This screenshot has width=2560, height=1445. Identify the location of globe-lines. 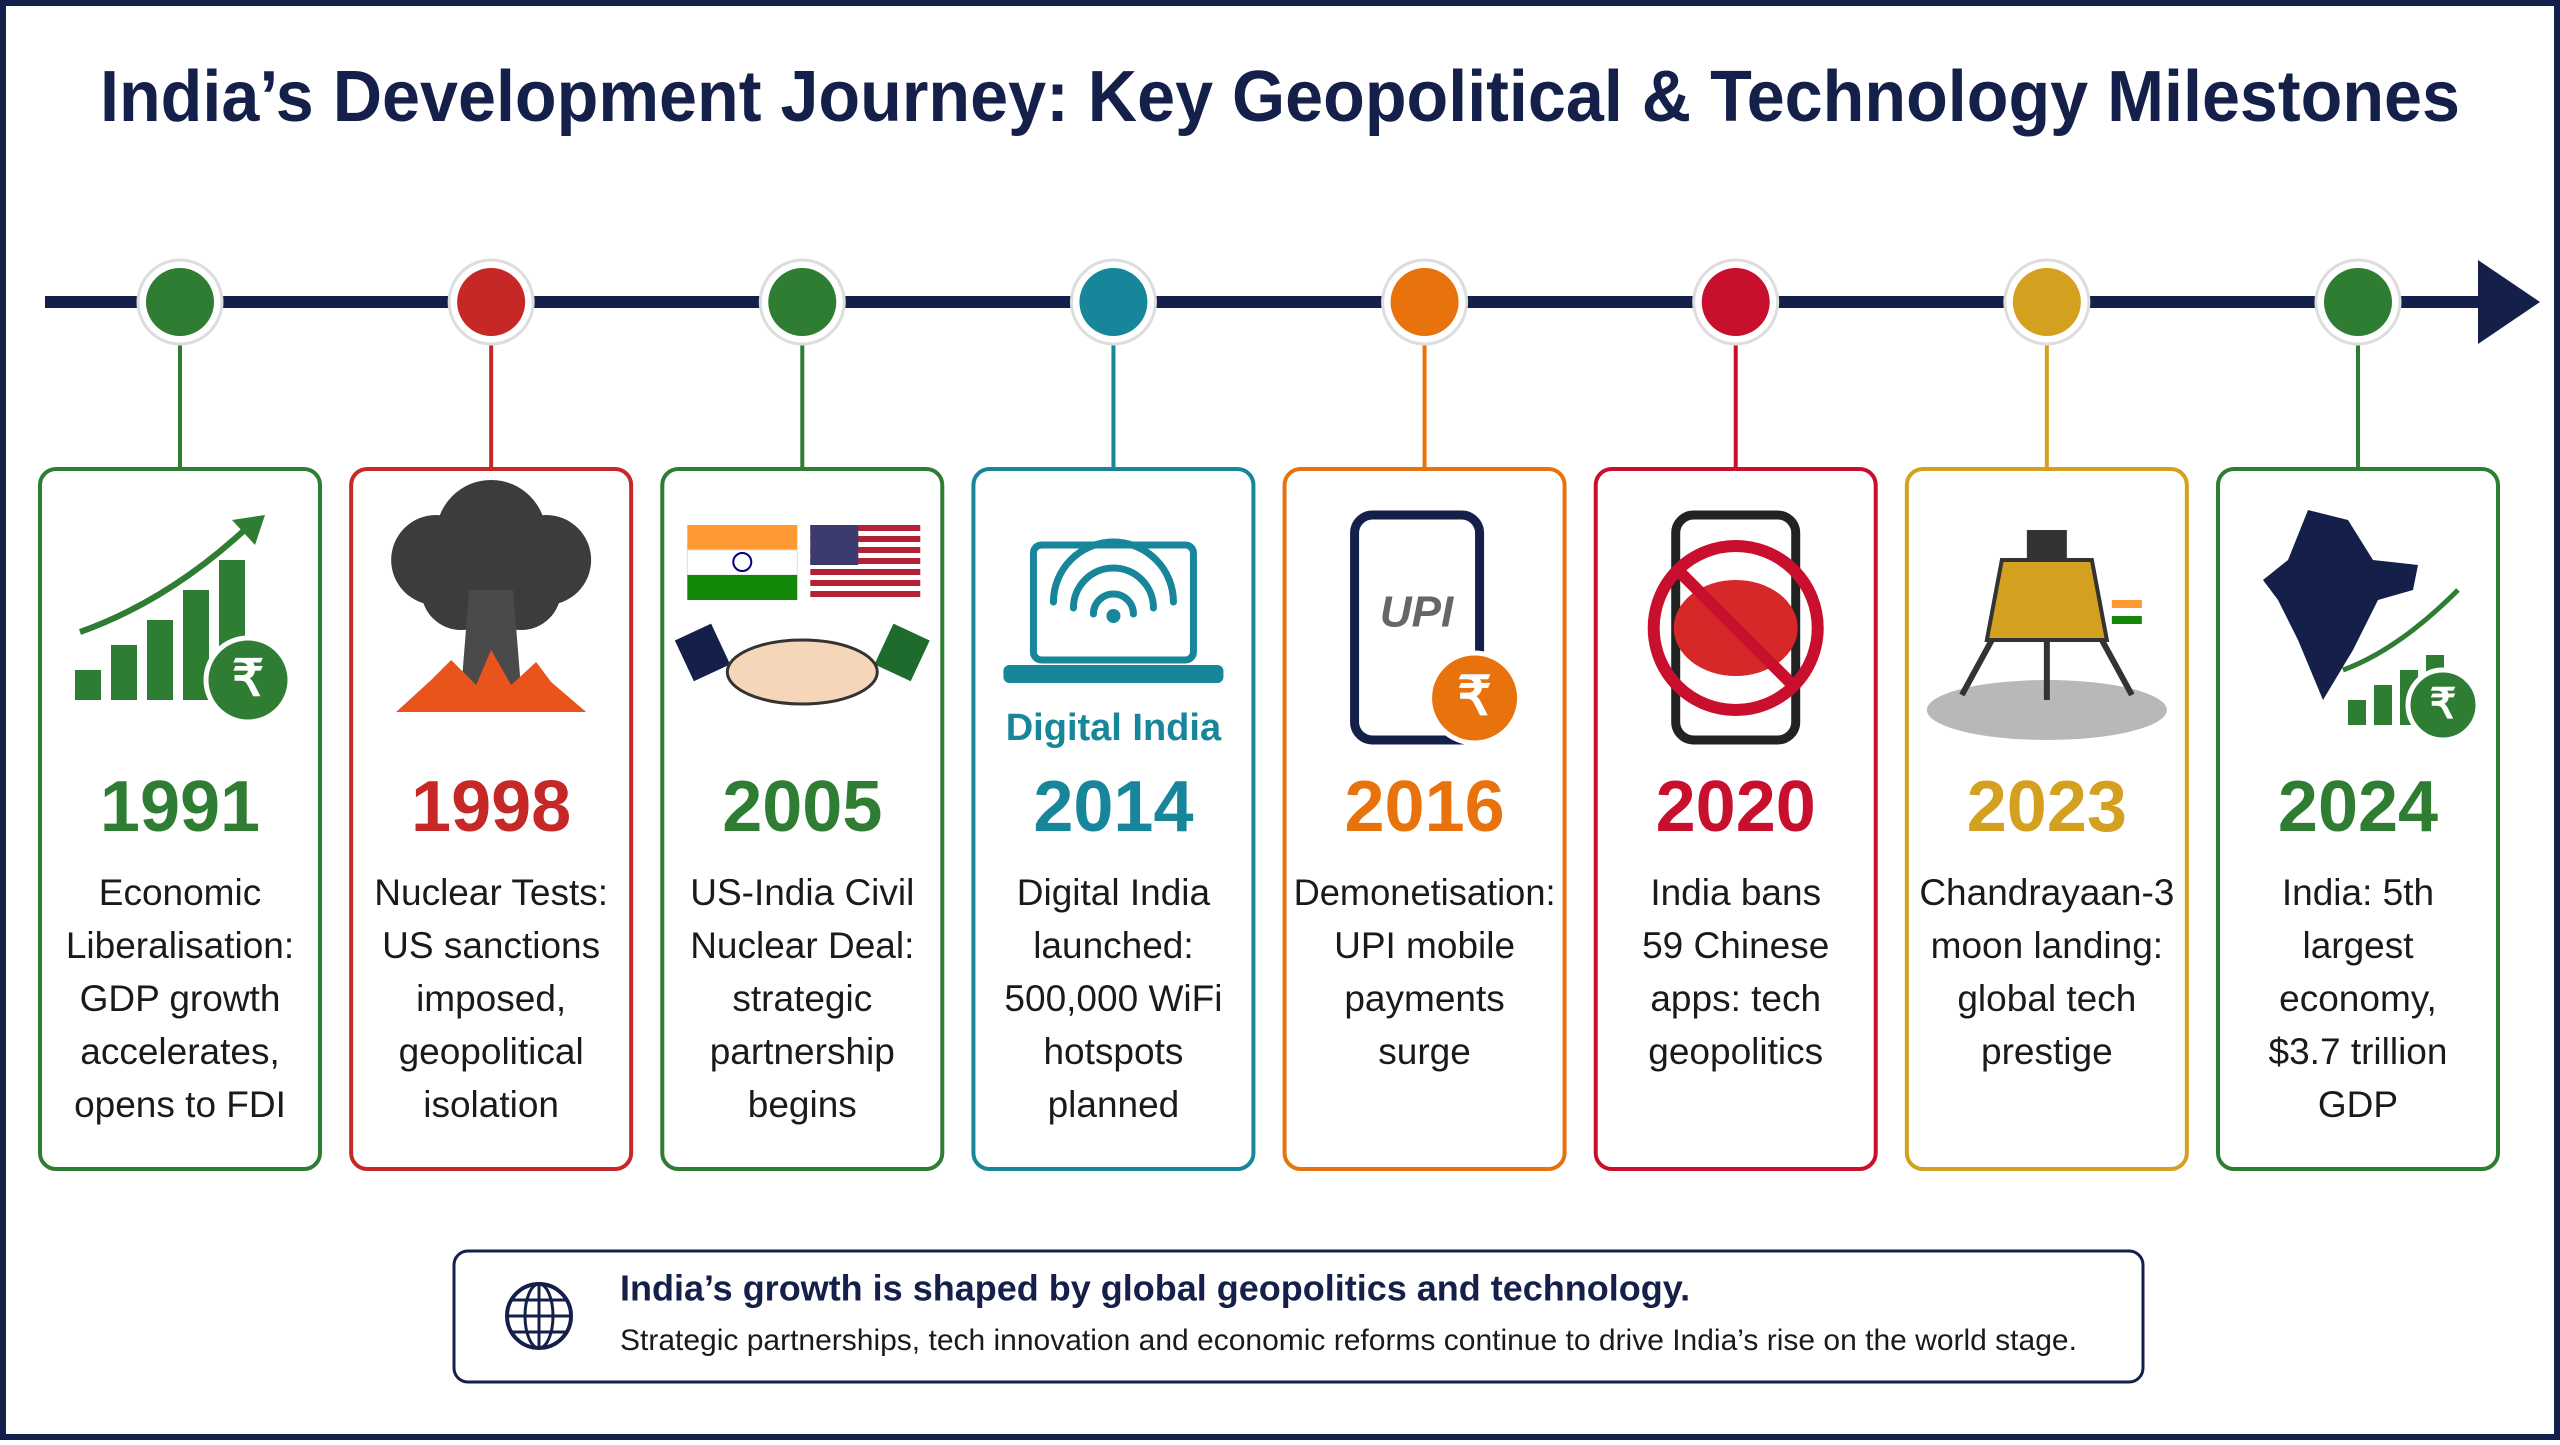
(539, 1316).